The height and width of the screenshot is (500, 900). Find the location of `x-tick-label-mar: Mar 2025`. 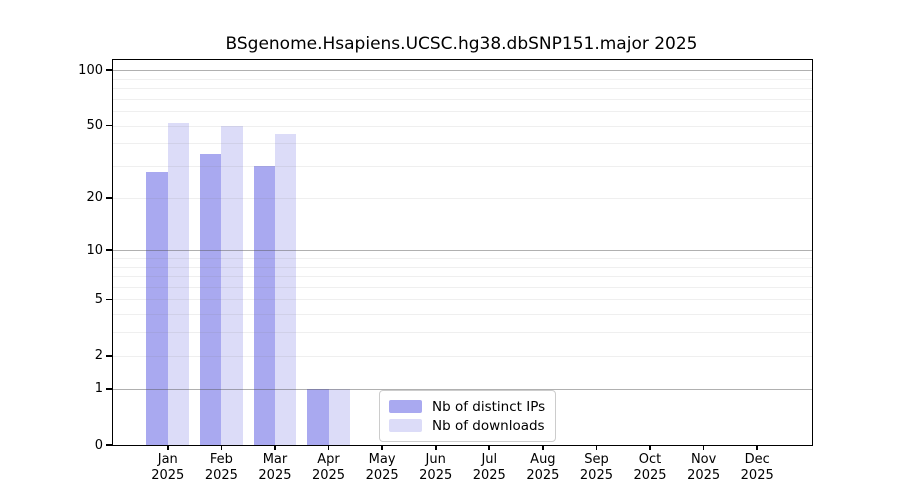

x-tick-label-mar: Mar 2025 is located at coordinates (275, 468).